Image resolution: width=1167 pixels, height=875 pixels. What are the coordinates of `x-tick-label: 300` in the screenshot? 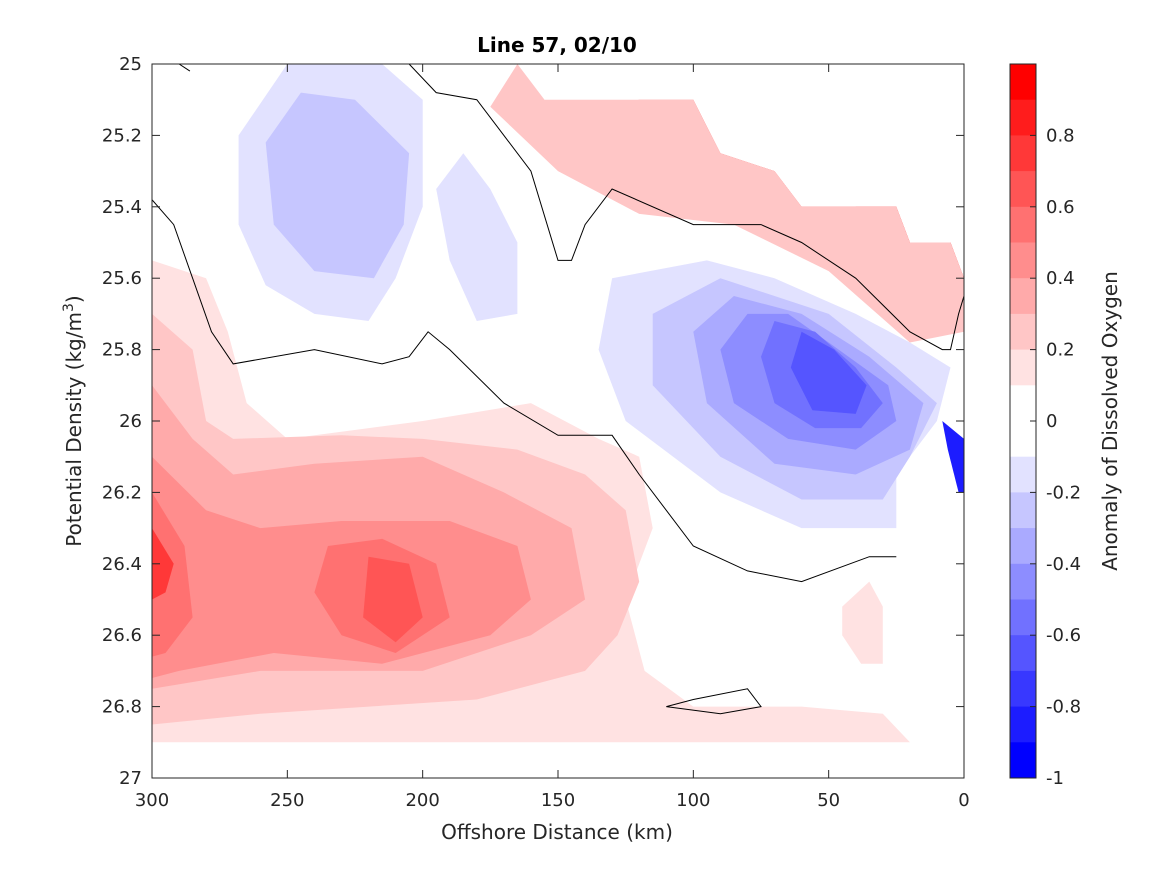 It's located at (152, 800).